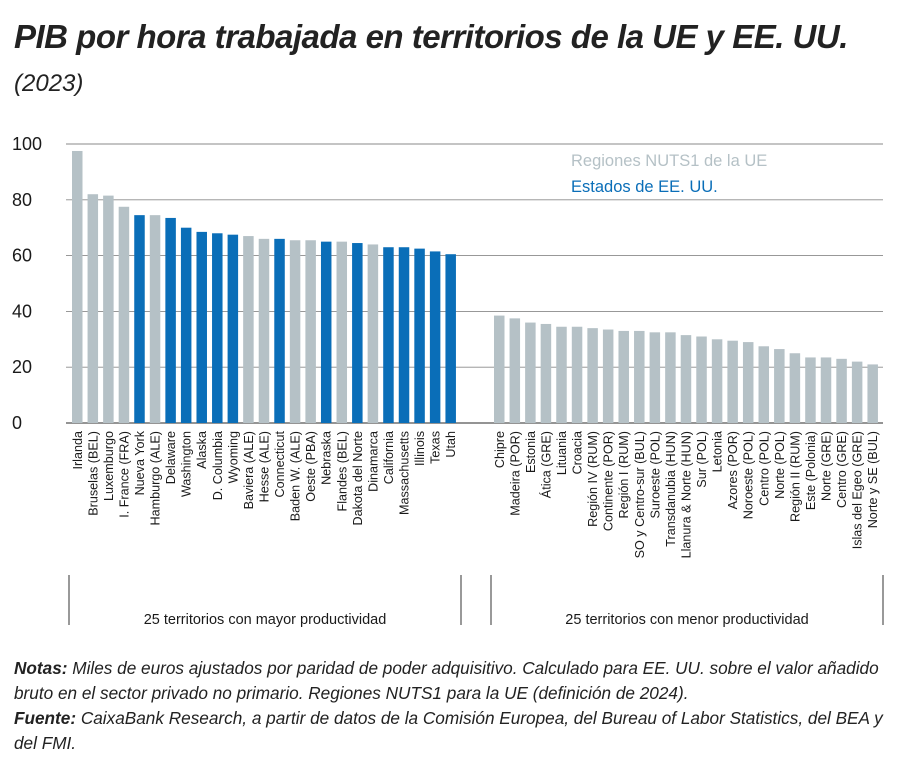 The height and width of the screenshot is (779, 900). I want to click on x-tick-label: Croacia, so click(578, 452).